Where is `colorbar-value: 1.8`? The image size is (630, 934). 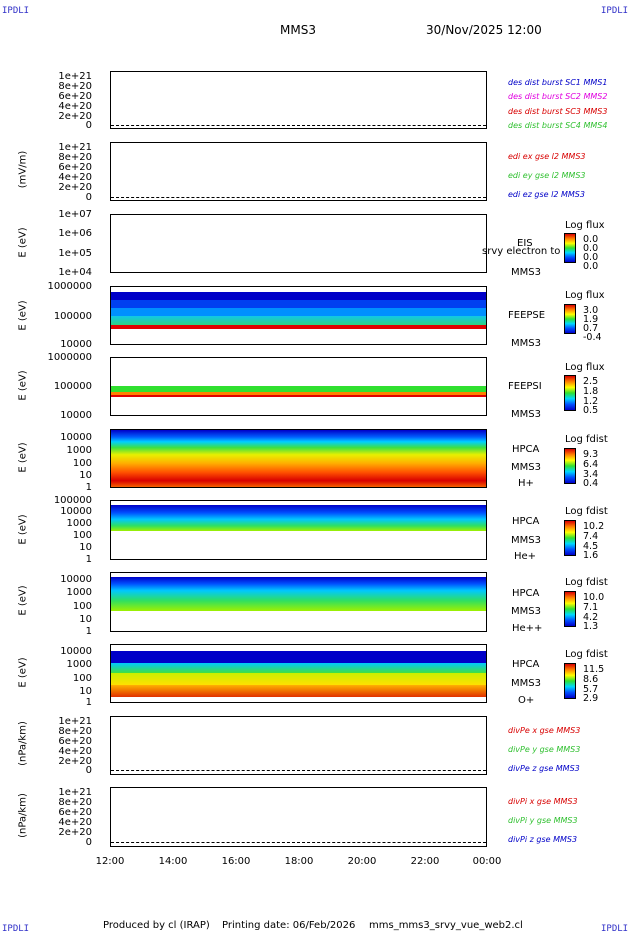 colorbar-value: 1.8 is located at coordinates (591, 391).